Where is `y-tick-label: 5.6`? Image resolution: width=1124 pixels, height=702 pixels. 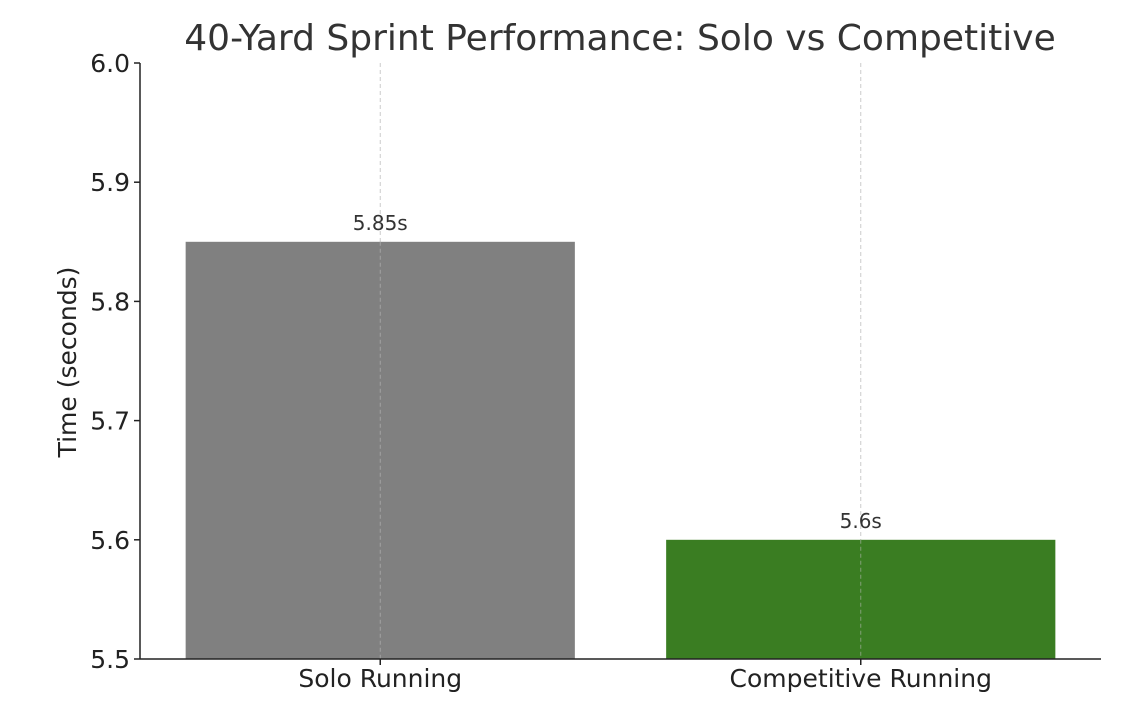
y-tick-label: 5.6 is located at coordinates (110, 540).